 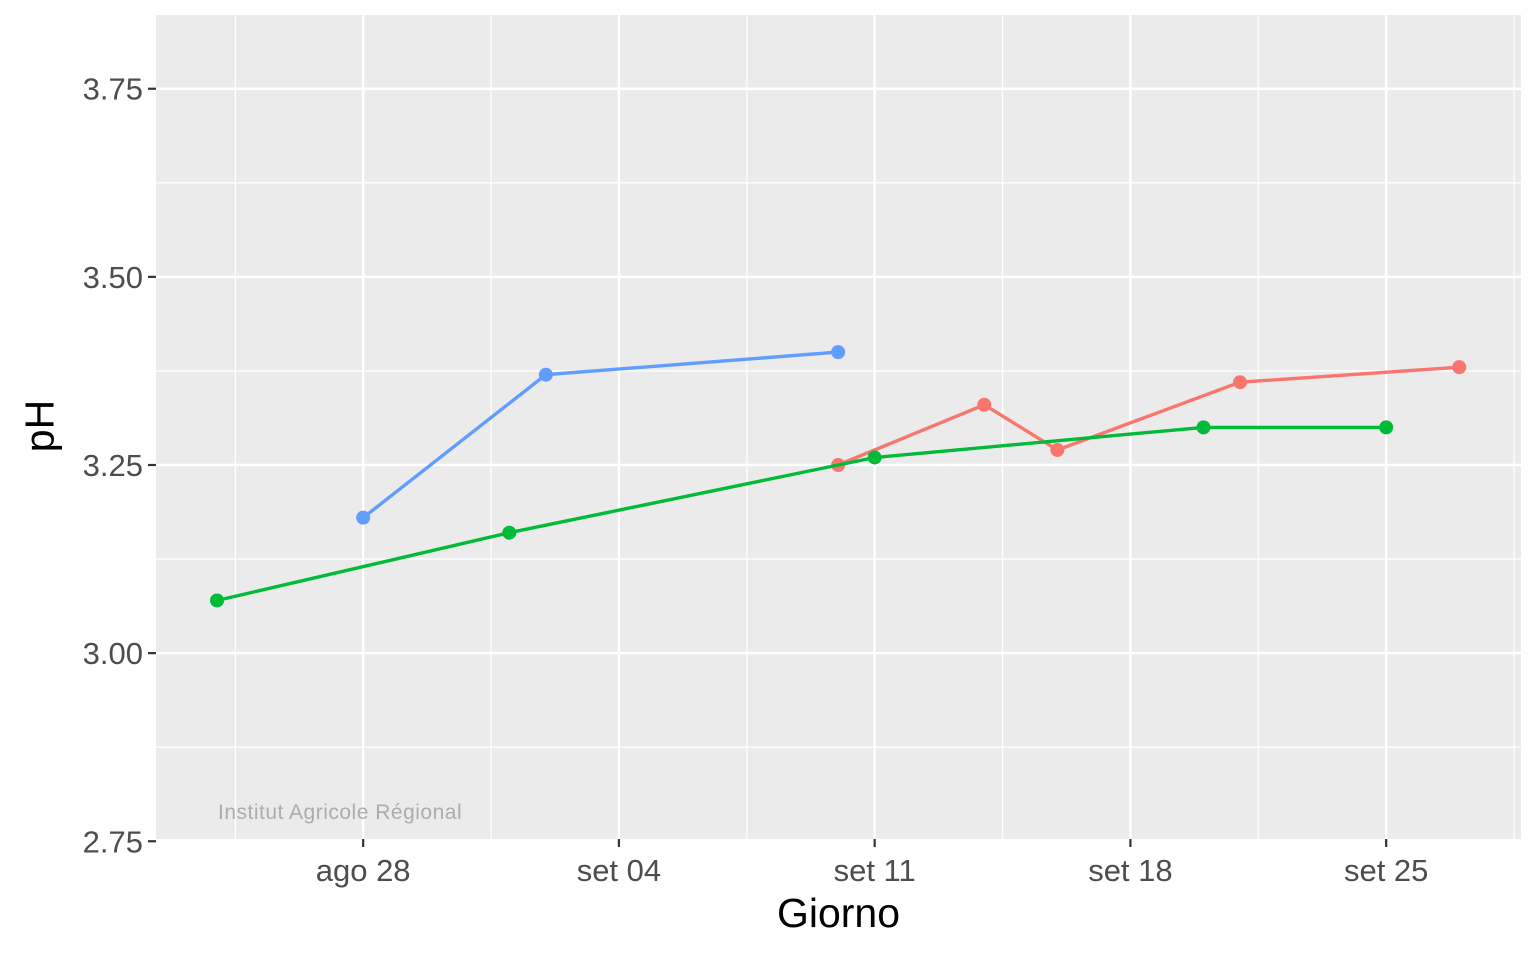 What do you see at coordinates (113, 89) in the screenshot?
I see `y-tick-label: 3.75` at bounding box center [113, 89].